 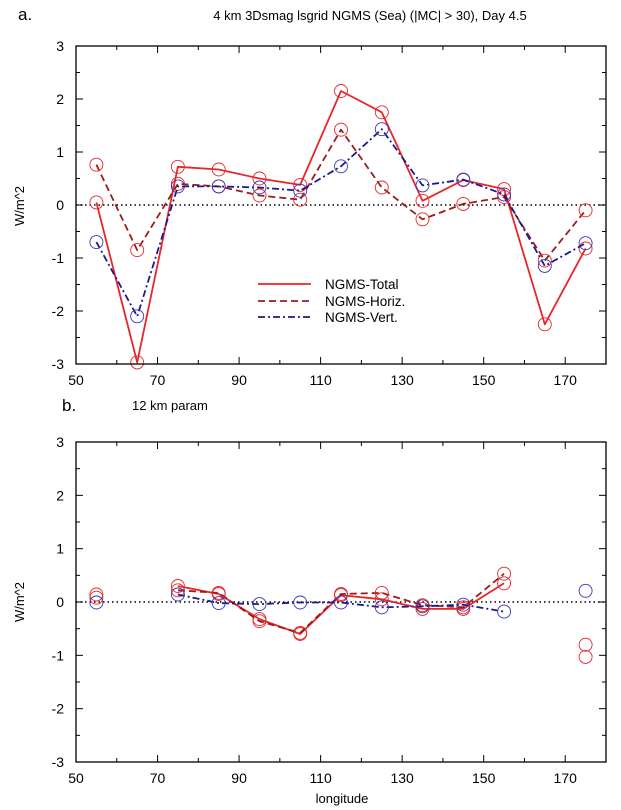 What do you see at coordinates (331, 301) in the screenshot?
I see `panel-a-legend: NGMS-Total NGMS-Horiz. NGMS-Vert.` at bounding box center [331, 301].